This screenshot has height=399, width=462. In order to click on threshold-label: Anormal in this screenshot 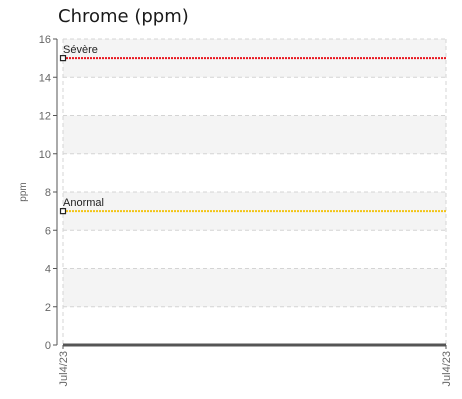, I will do `click(83, 203)`.